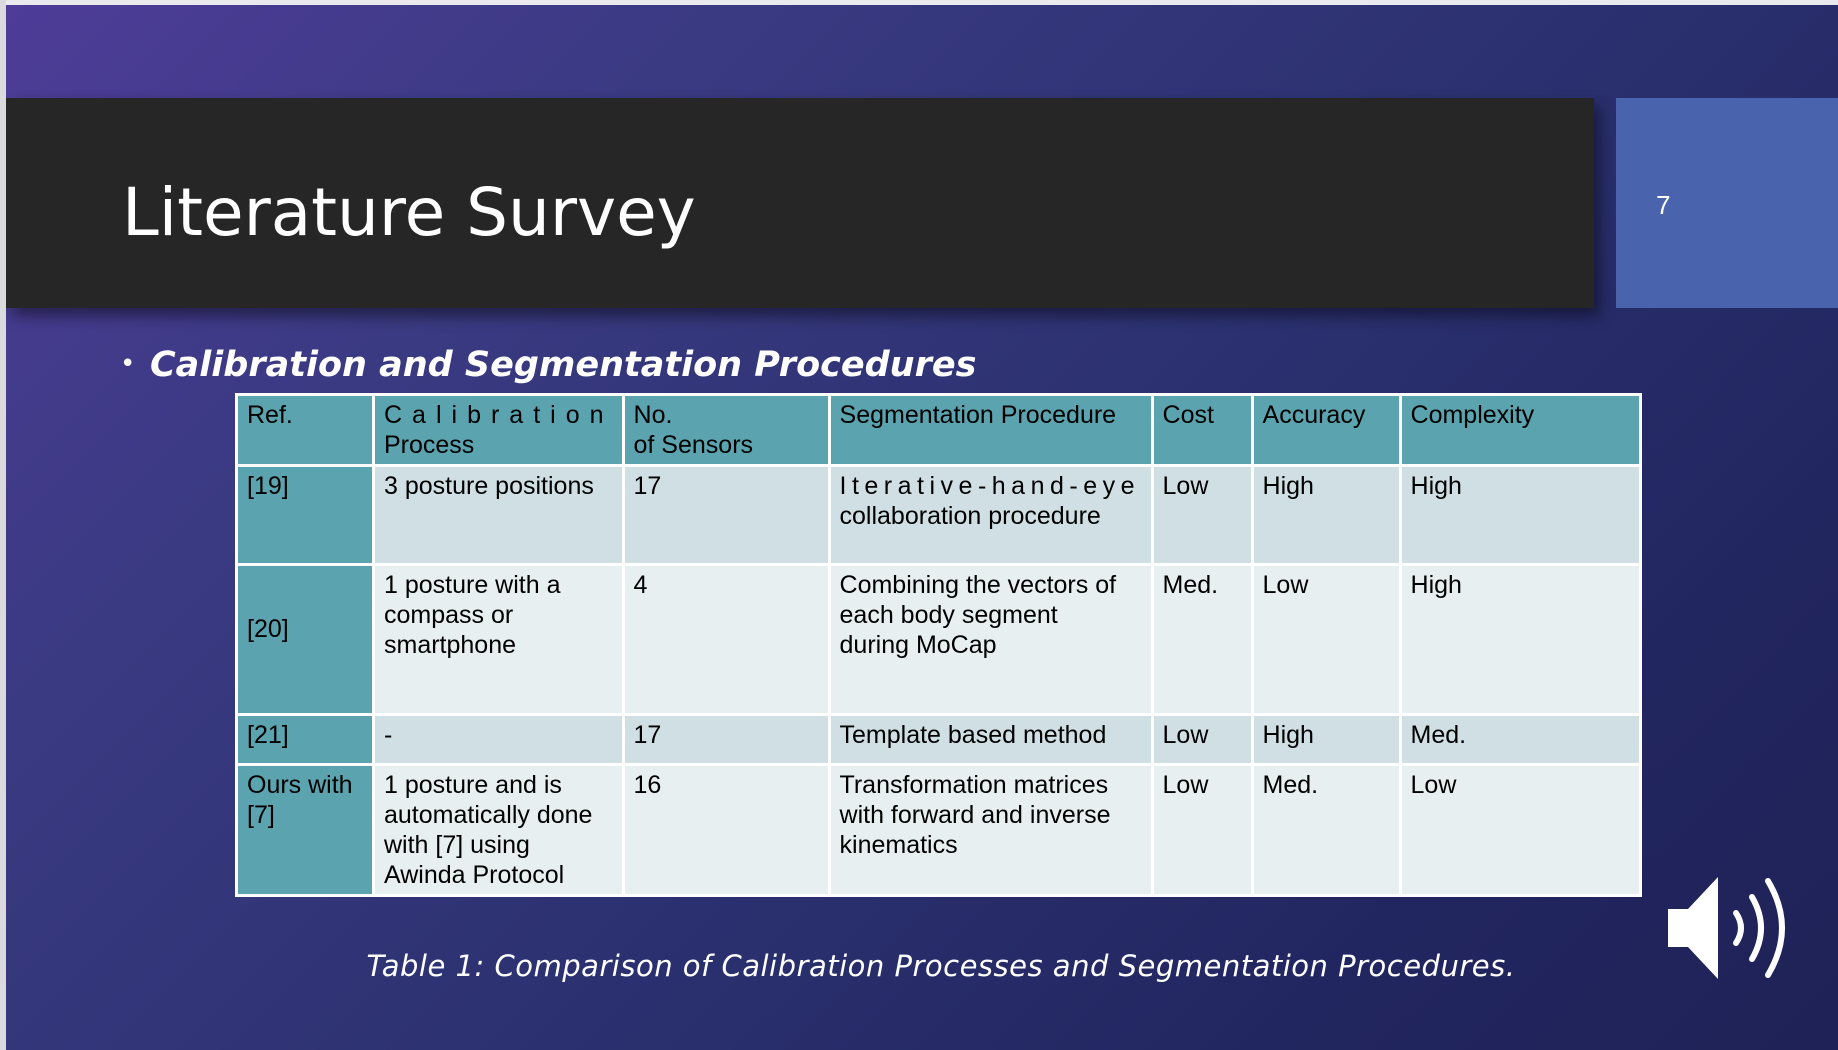  What do you see at coordinates (990, 739) in the screenshot?
I see `cell-segmentation: Template based method` at bounding box center [990, 739].